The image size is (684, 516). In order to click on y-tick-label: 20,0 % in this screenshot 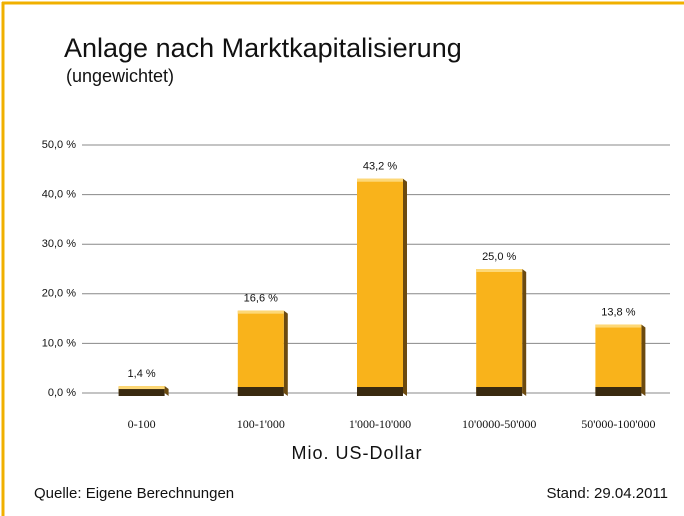, I will do `click(59, 294)`.